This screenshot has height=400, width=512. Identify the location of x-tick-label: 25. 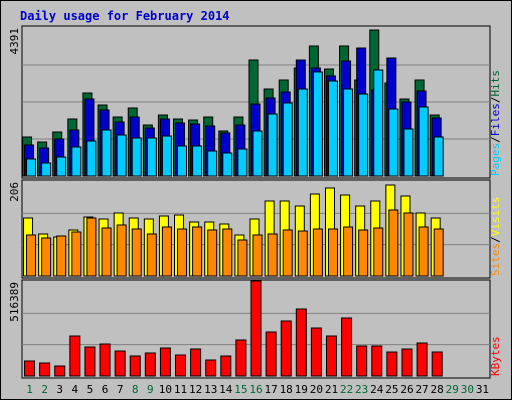
(391, 389).